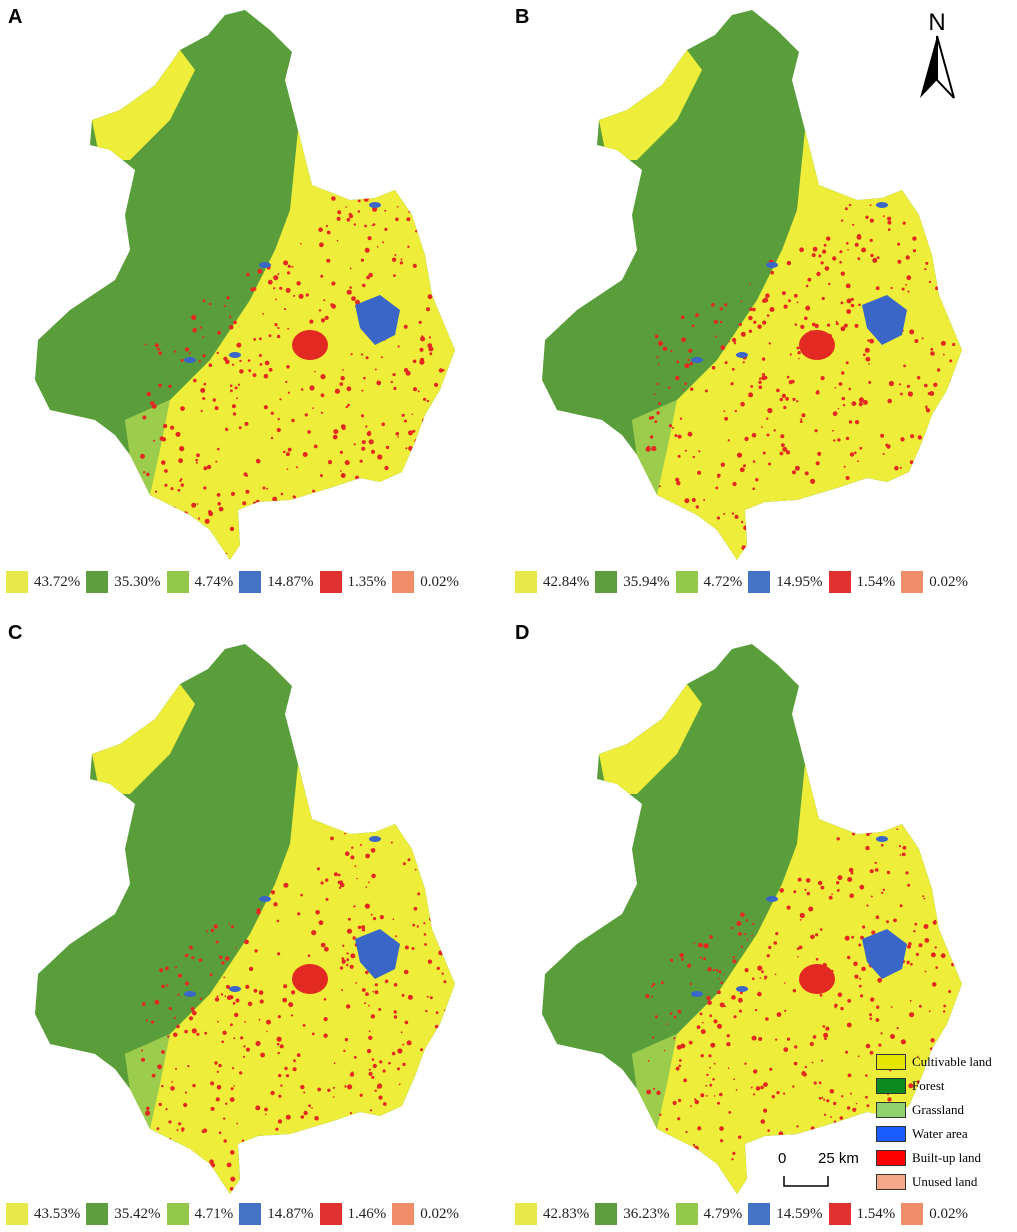  Describe the element at coordinates (946, 1158) in the screenshot. I see `legend-item: Built-up land` at that location.